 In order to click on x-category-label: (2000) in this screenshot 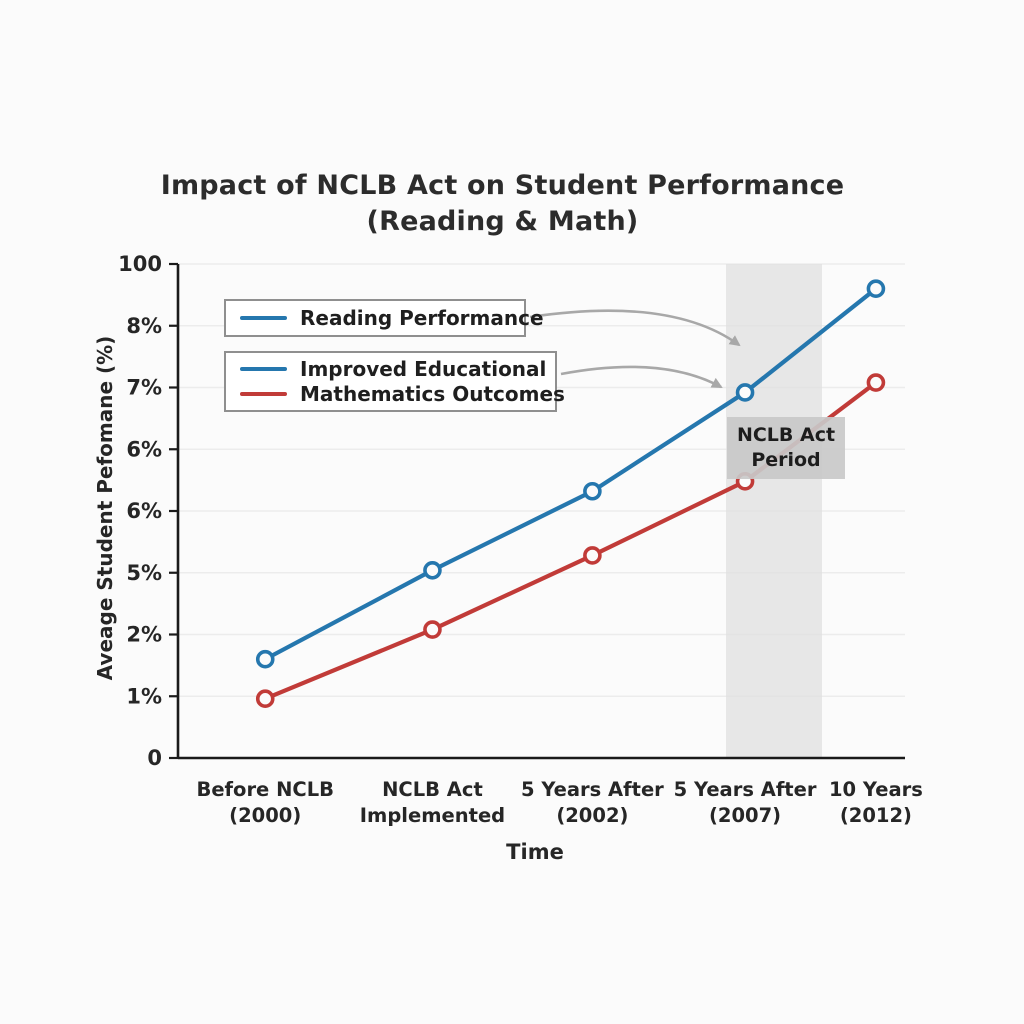, I will do `click(265, 815)`.